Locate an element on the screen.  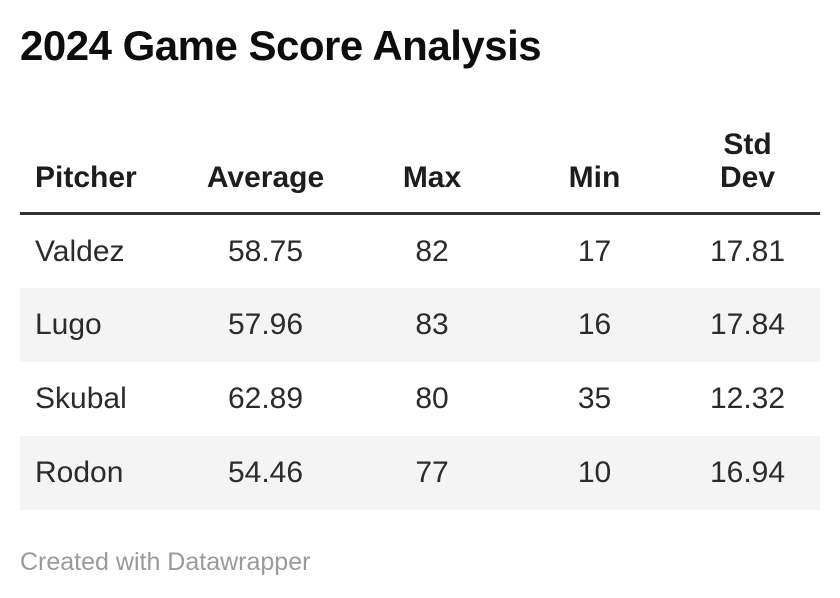
column-header-min: Min is located at coordinates (594, 171).